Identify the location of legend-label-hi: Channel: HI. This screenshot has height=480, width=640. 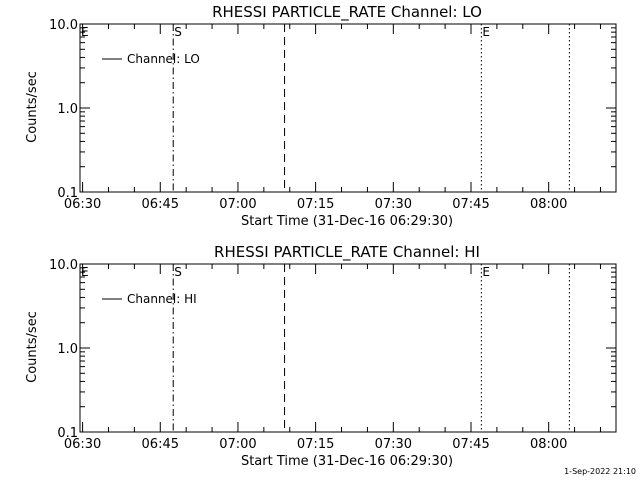
(162, 299).